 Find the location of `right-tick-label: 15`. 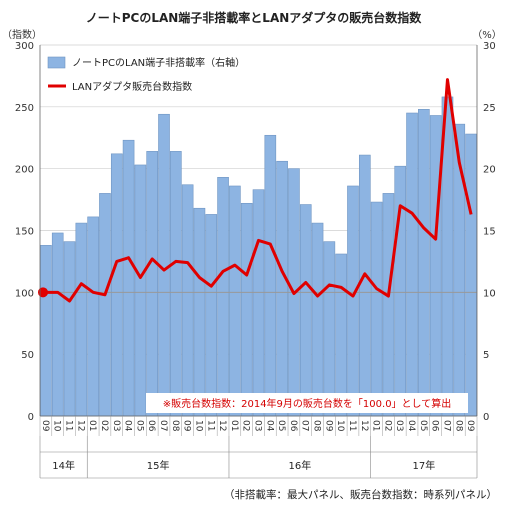

right-tick-label: 15 is located at coordinates (489, 232).